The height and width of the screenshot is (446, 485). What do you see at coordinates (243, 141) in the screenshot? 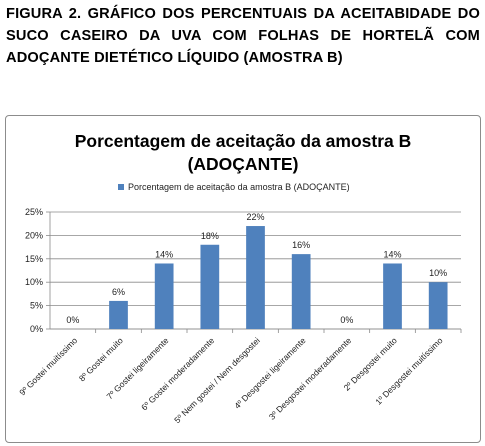
I see `chart-title-line1: Porcentagem de aceitação da amostra B` at bounding box center [243, 141].